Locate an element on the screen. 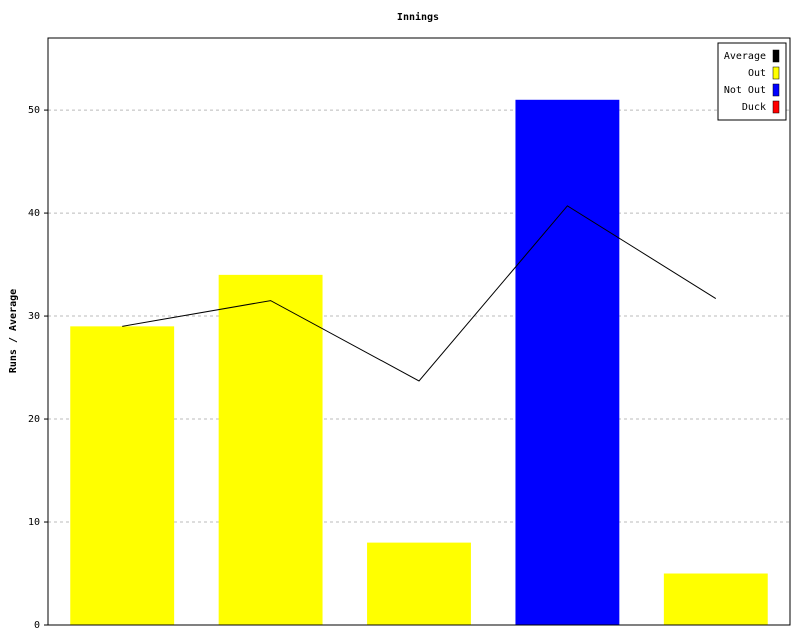 Image resolution: width=800 pixels, height=640 pixels. legend-label: Out is located at coordinates (757, 73).